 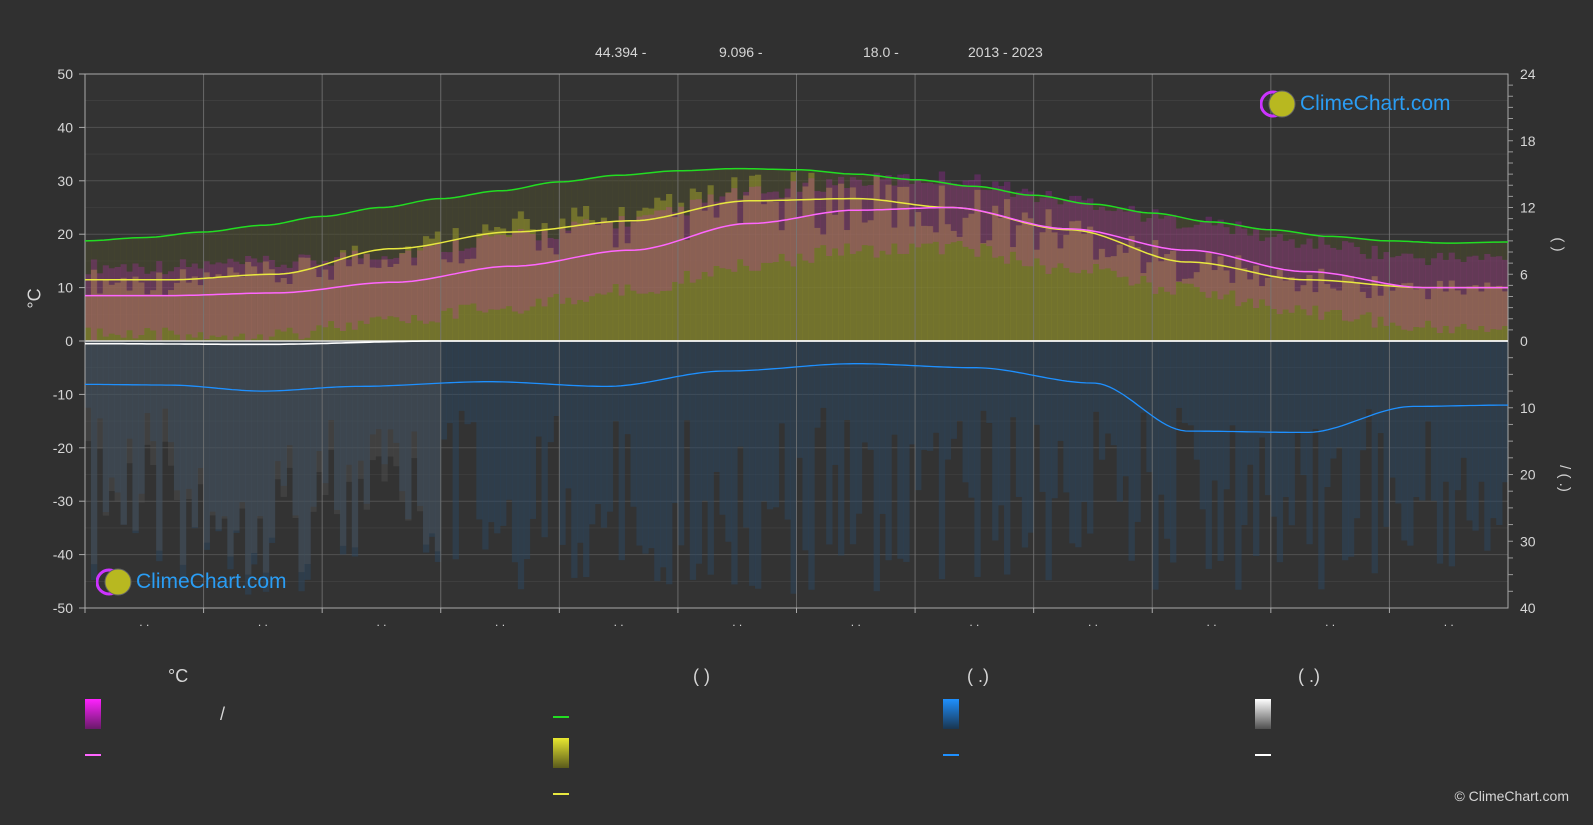 I want to click on brand-logo-top: ClimeChart.com, so click(x=1355, y=104).